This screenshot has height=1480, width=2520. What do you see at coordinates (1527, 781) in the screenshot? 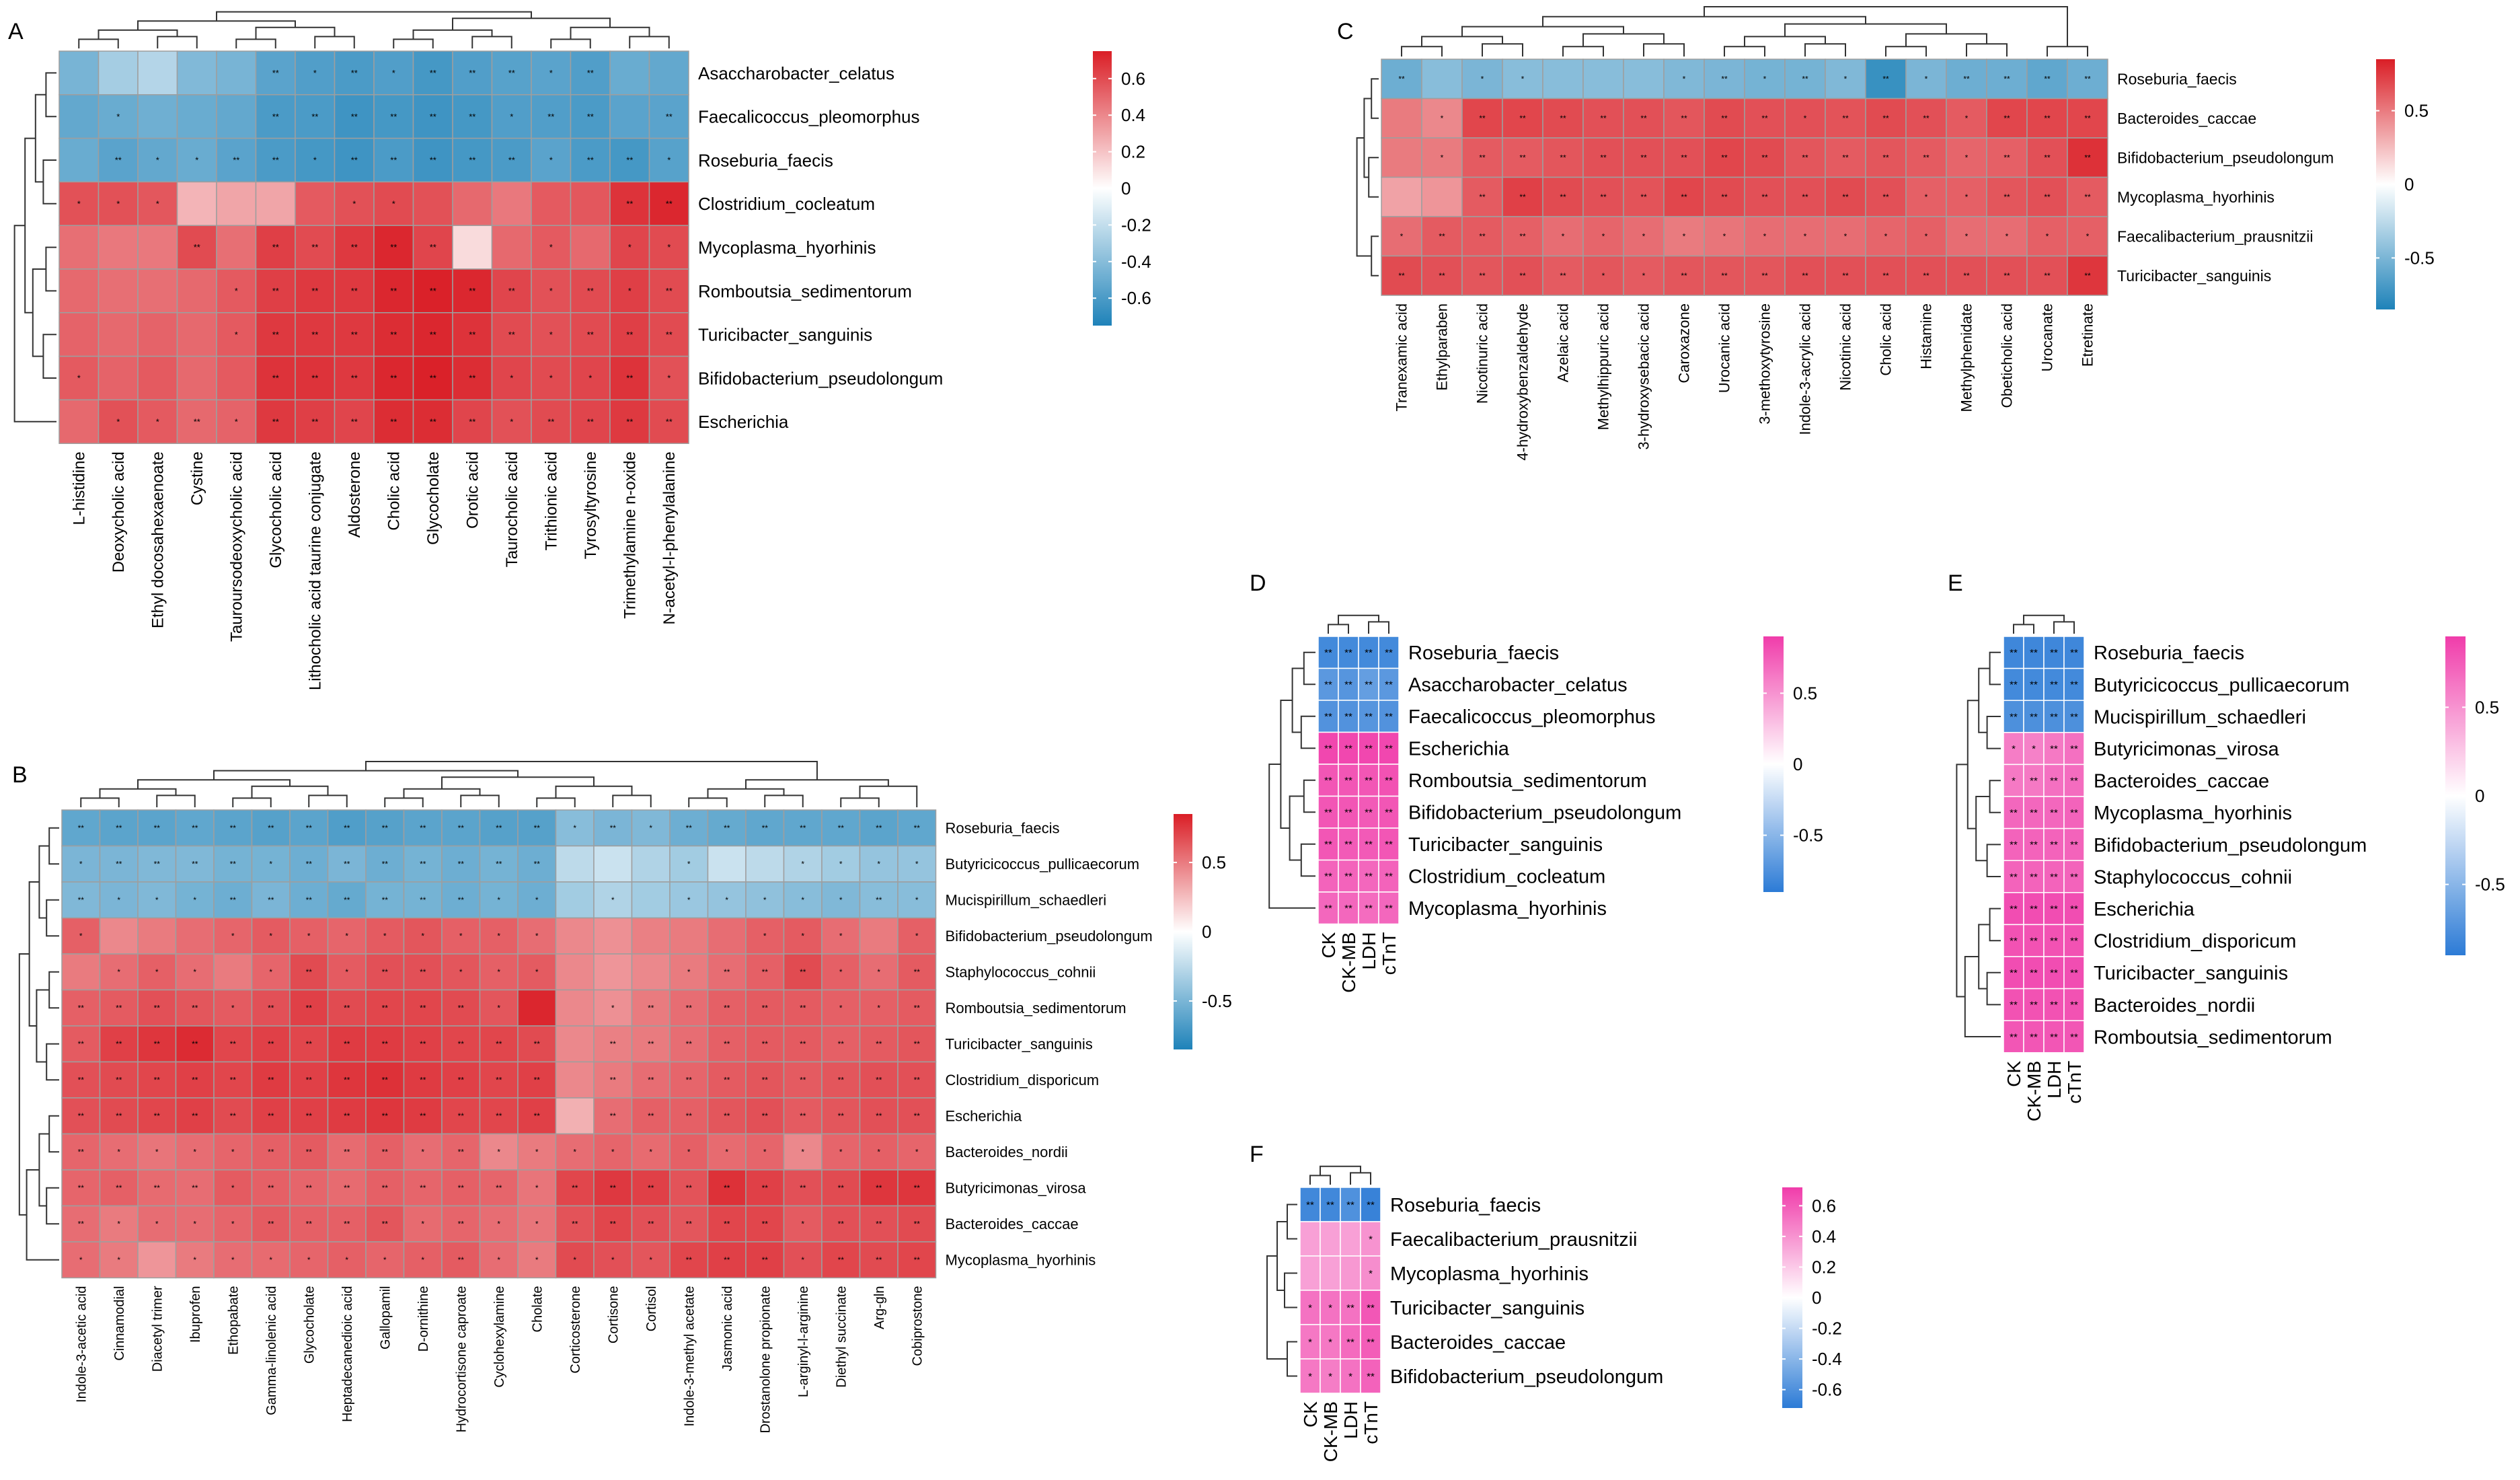
I see `row-label: Romboutsia_sedimentorum` at bounding box center [1527, 781].